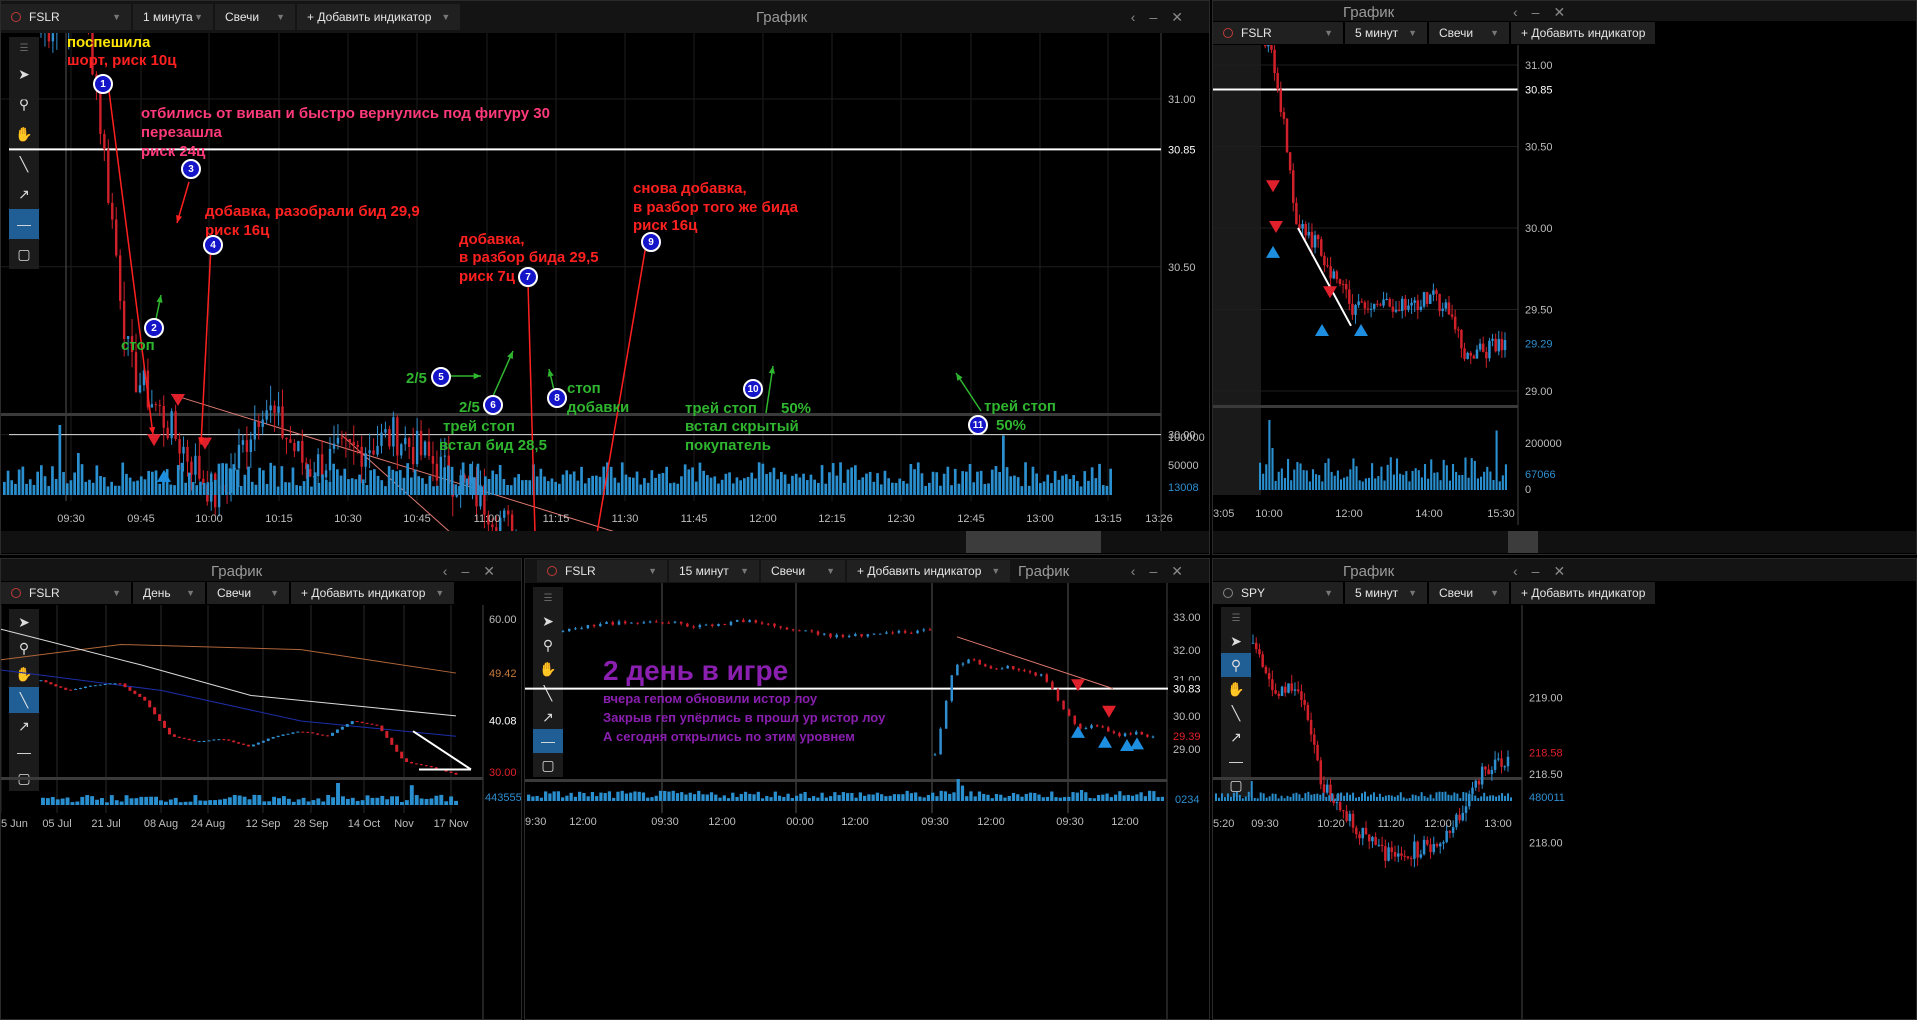  I want to click on symbol-select: SPY ▼, so click(1278, 593).